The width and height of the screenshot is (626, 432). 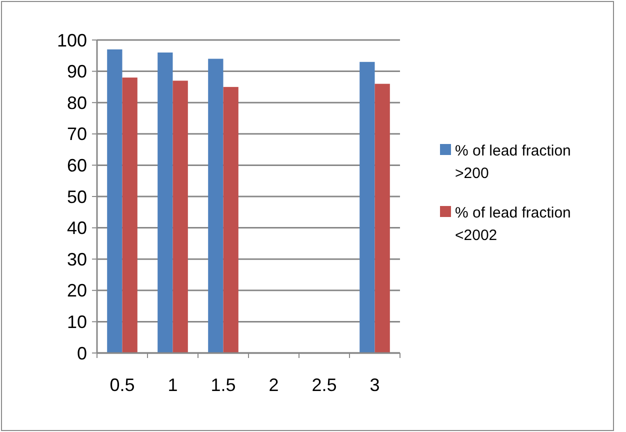 I want to click on y-tick-label: 60, so click(x=76, y=166).